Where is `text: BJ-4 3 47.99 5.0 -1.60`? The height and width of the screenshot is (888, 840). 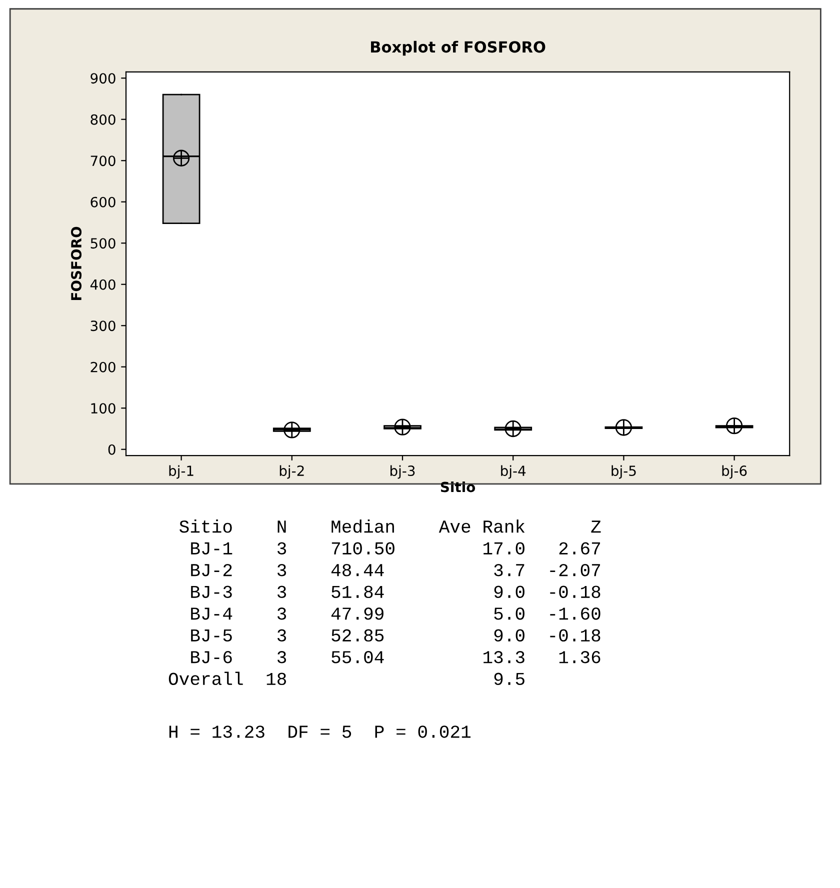 text: BJ-4 3 47.99 5.0 -1.60 is located at coordinates (395, 614).